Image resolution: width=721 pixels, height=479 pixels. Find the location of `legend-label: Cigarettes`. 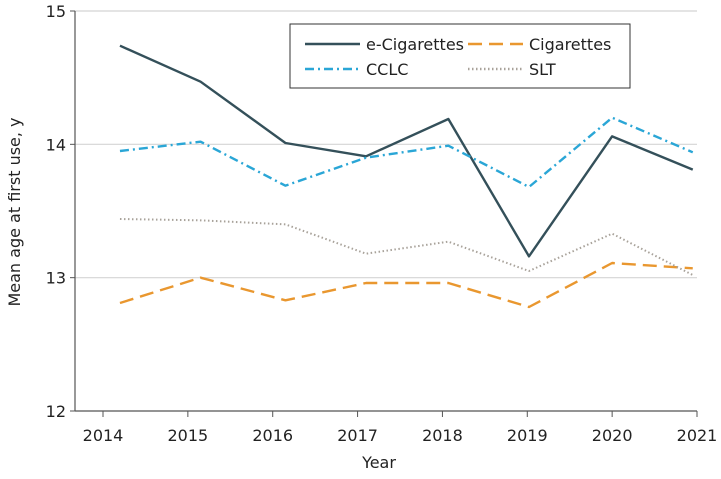

legend-label: Cigarettes is located at coordinates (570, 44).